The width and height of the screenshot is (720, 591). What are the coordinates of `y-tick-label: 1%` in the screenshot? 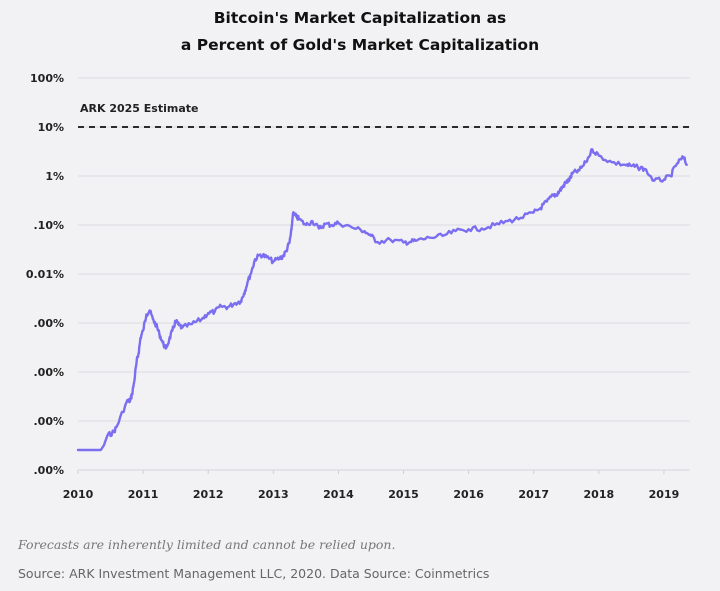 It's located at (54, 176).